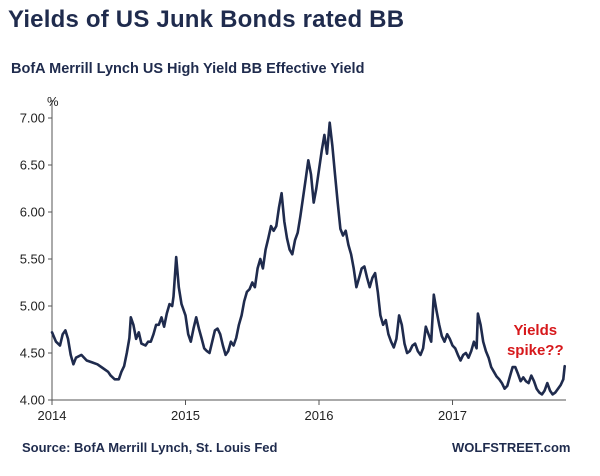 Image resolution: width=600 pixels, height=476 pixels. Describe the element at coordinates (32, 259) in the screenshot. I see `y-tick-label: 5.50` at that location.